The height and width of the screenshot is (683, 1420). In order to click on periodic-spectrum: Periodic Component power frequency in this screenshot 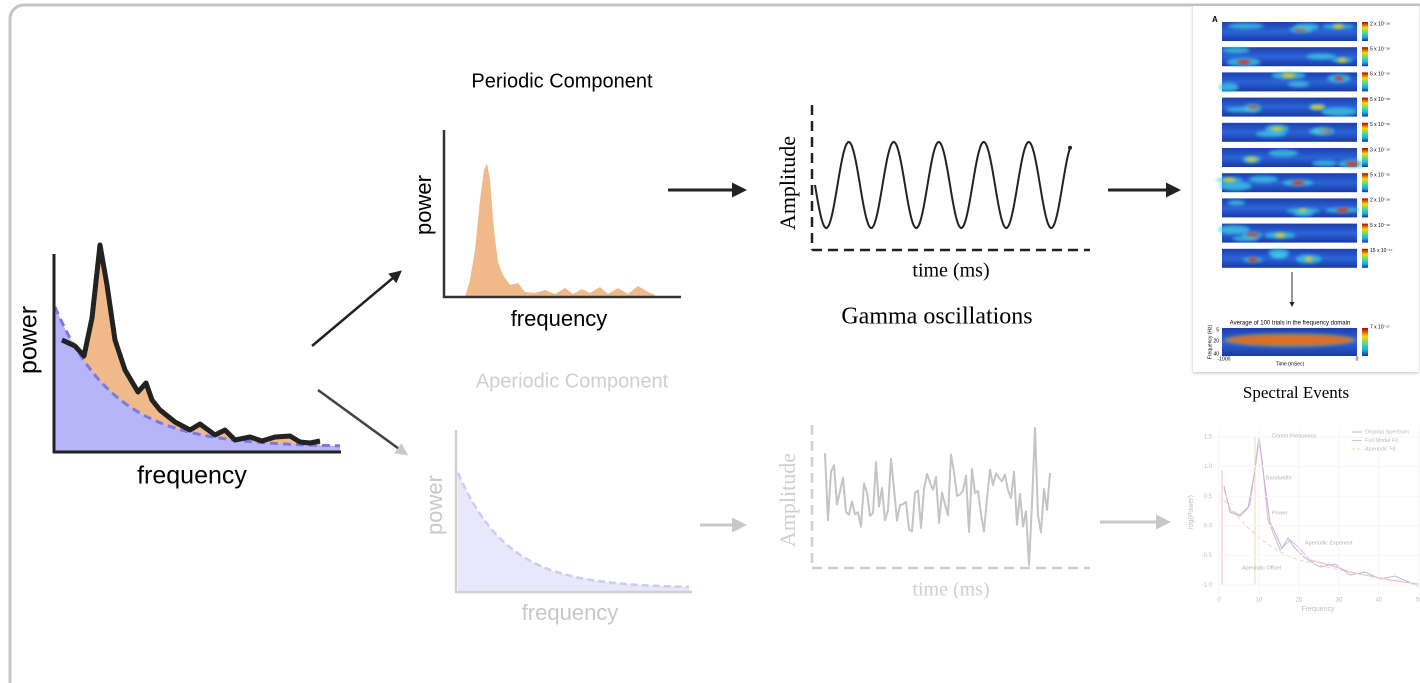, I will do `click(546, 200)`.